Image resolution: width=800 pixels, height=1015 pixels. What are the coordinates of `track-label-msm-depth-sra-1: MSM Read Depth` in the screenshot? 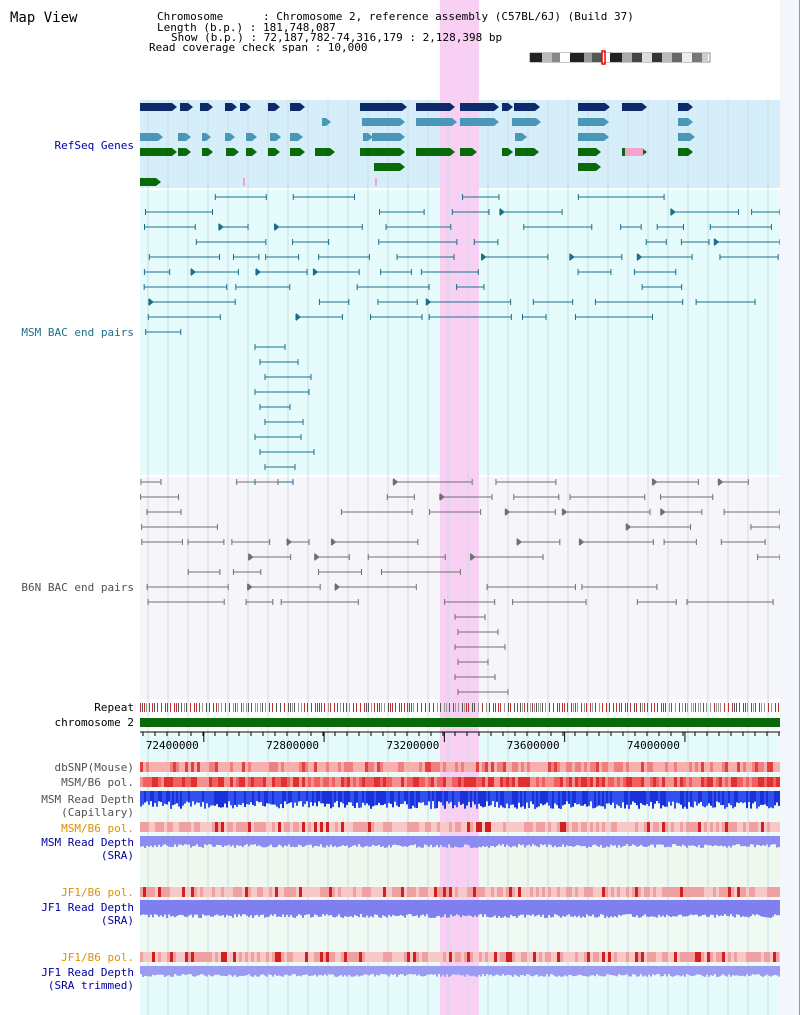 It's located at (87, 842).